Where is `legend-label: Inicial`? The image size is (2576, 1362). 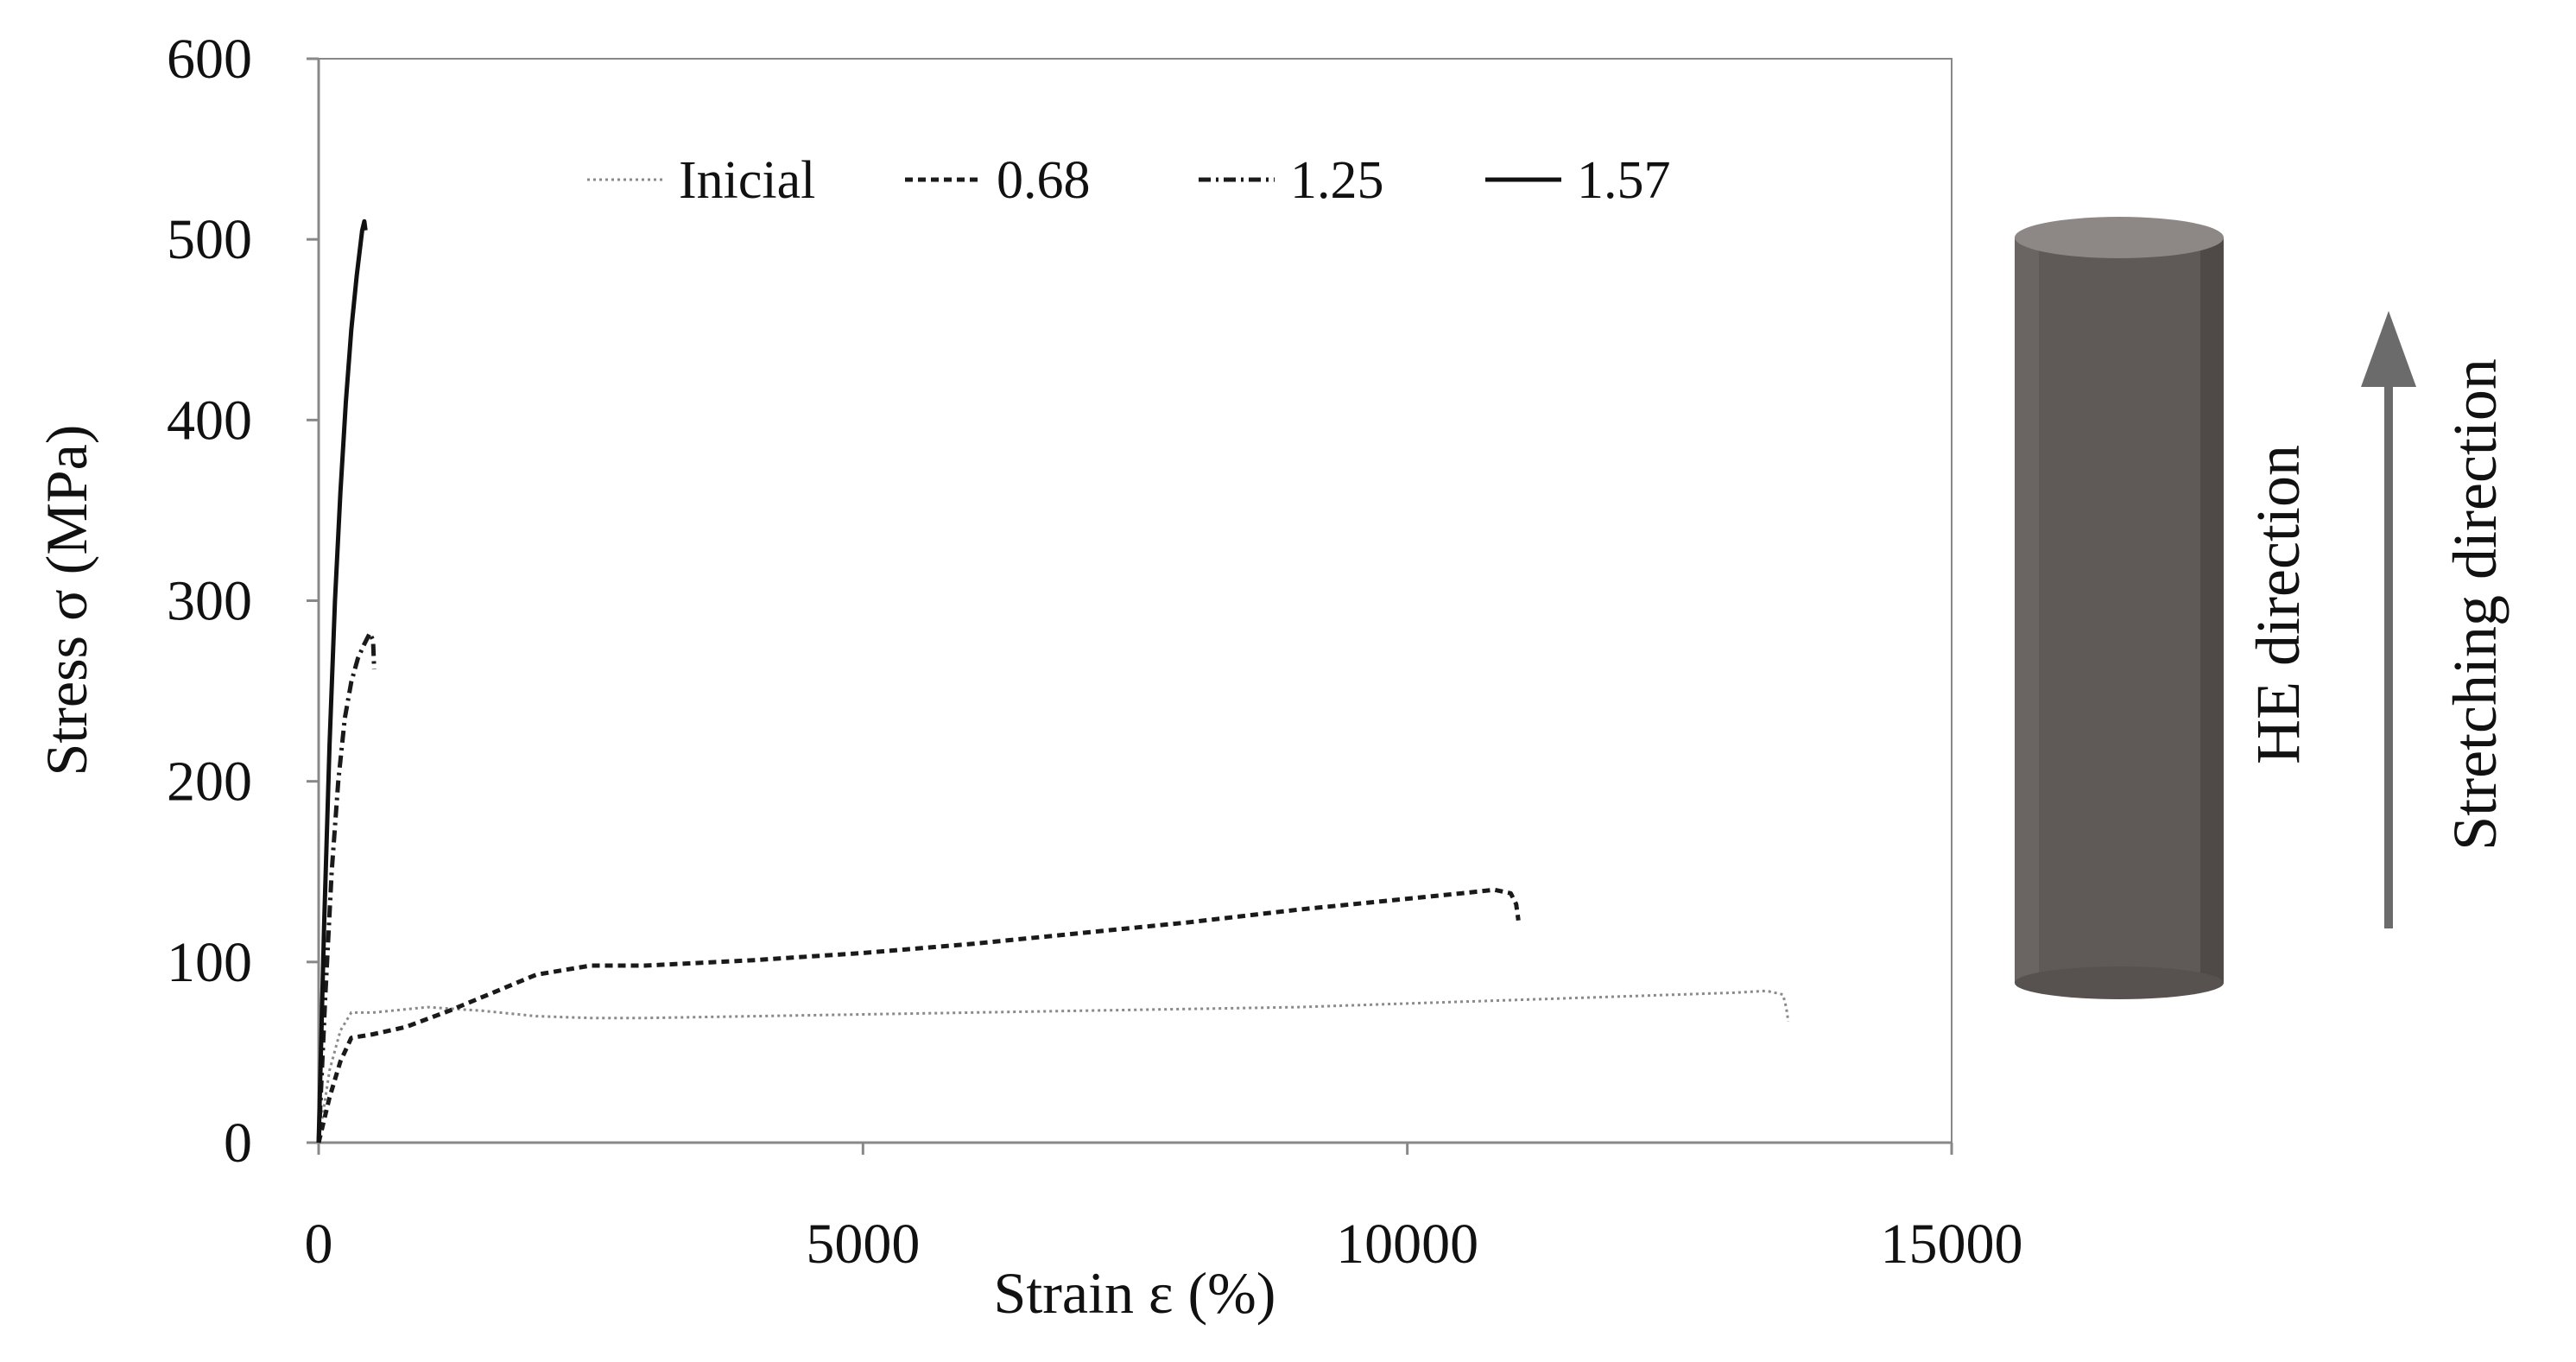 legend-label: Inicial is located at coordinates (747, 180).